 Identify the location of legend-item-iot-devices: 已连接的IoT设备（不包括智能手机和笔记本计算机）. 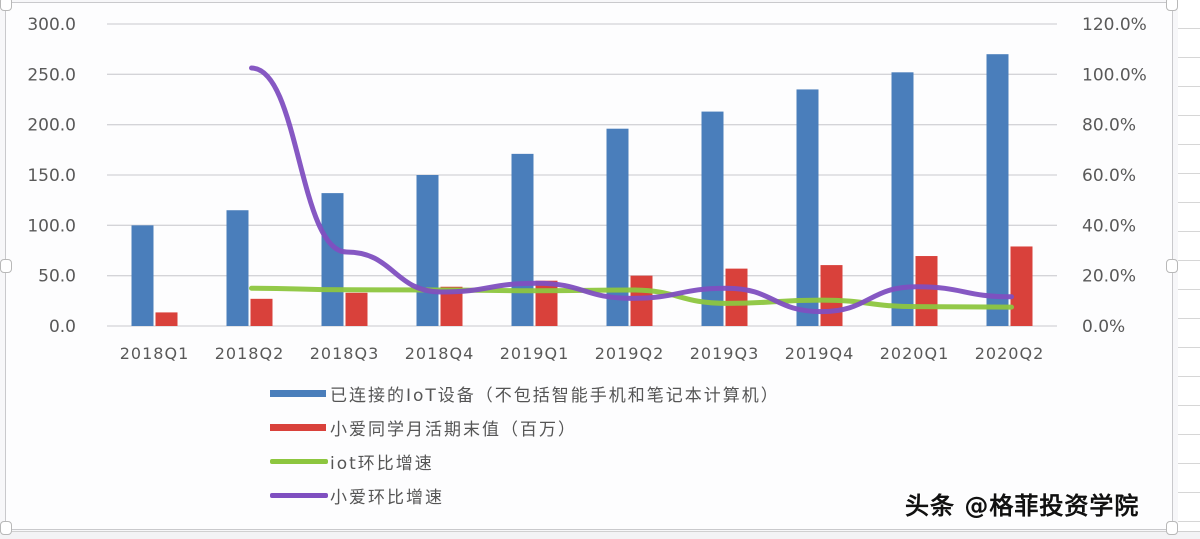
(525, 393).